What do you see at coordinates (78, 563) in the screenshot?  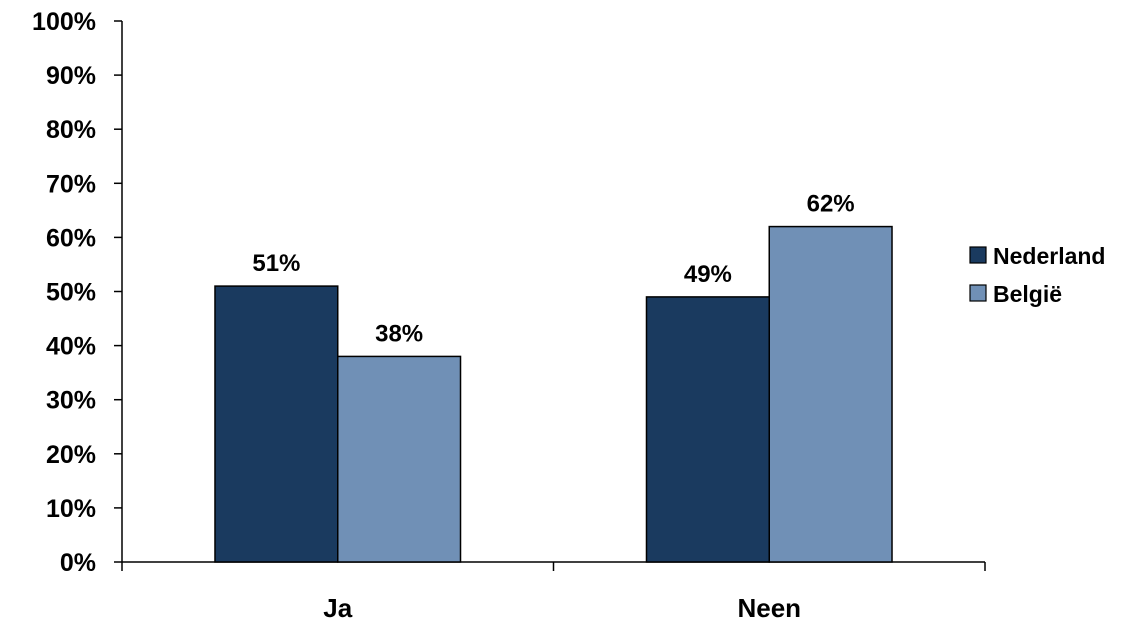 I see `y-tick-label: 0%` at bounding box center [78, 563].